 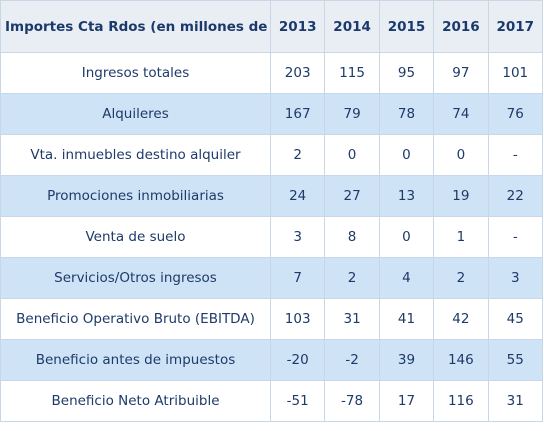 I want to click on cell-value: -20, so click(x=297, y=360).